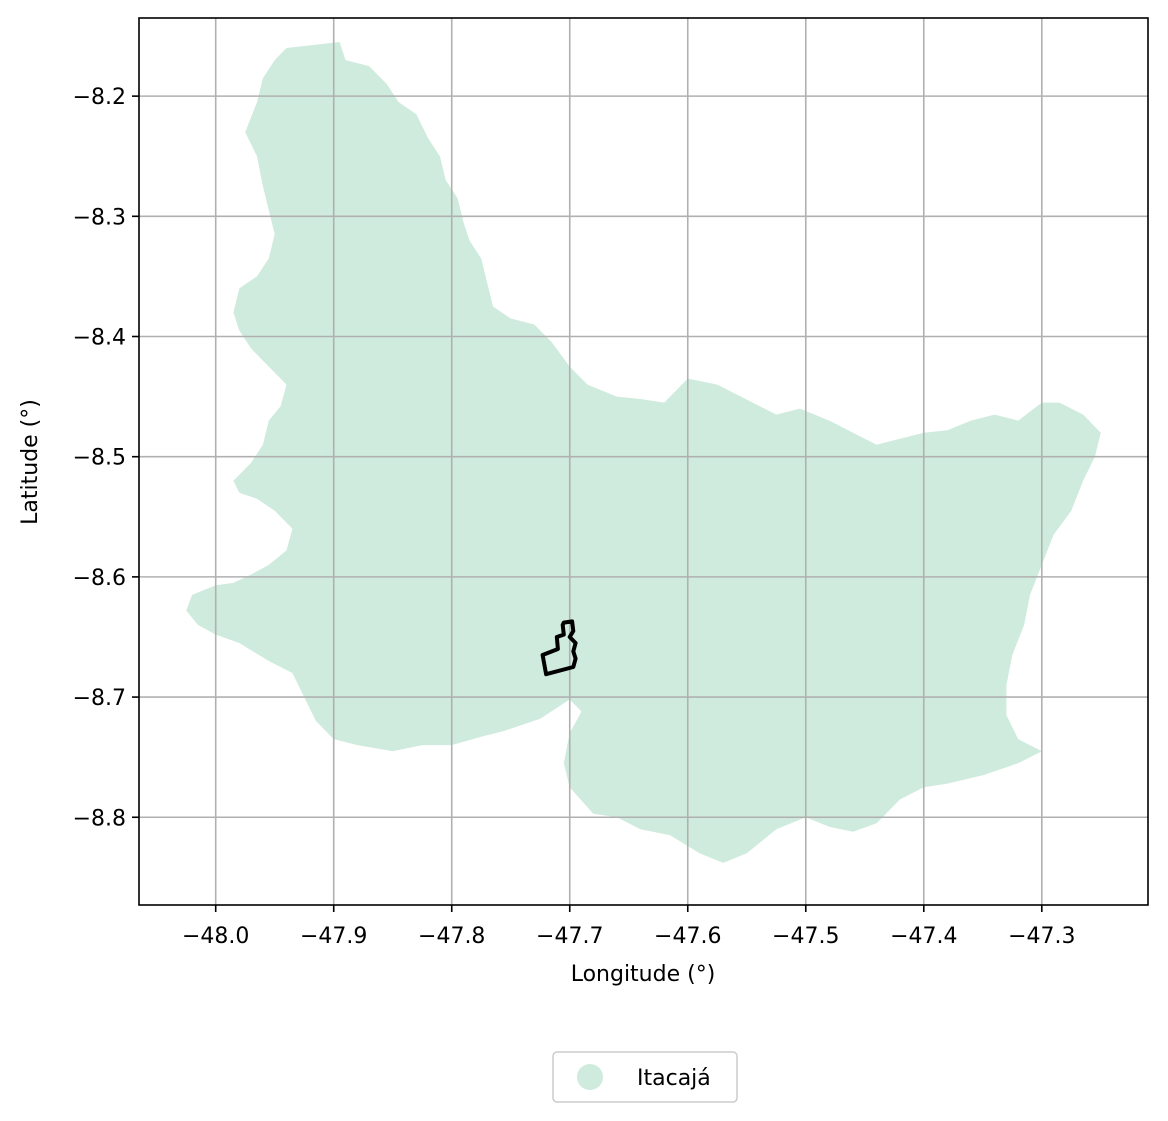 The image size is (1168, 1121). I want to click on y-tick-label: −8.7, so click(99, 698).